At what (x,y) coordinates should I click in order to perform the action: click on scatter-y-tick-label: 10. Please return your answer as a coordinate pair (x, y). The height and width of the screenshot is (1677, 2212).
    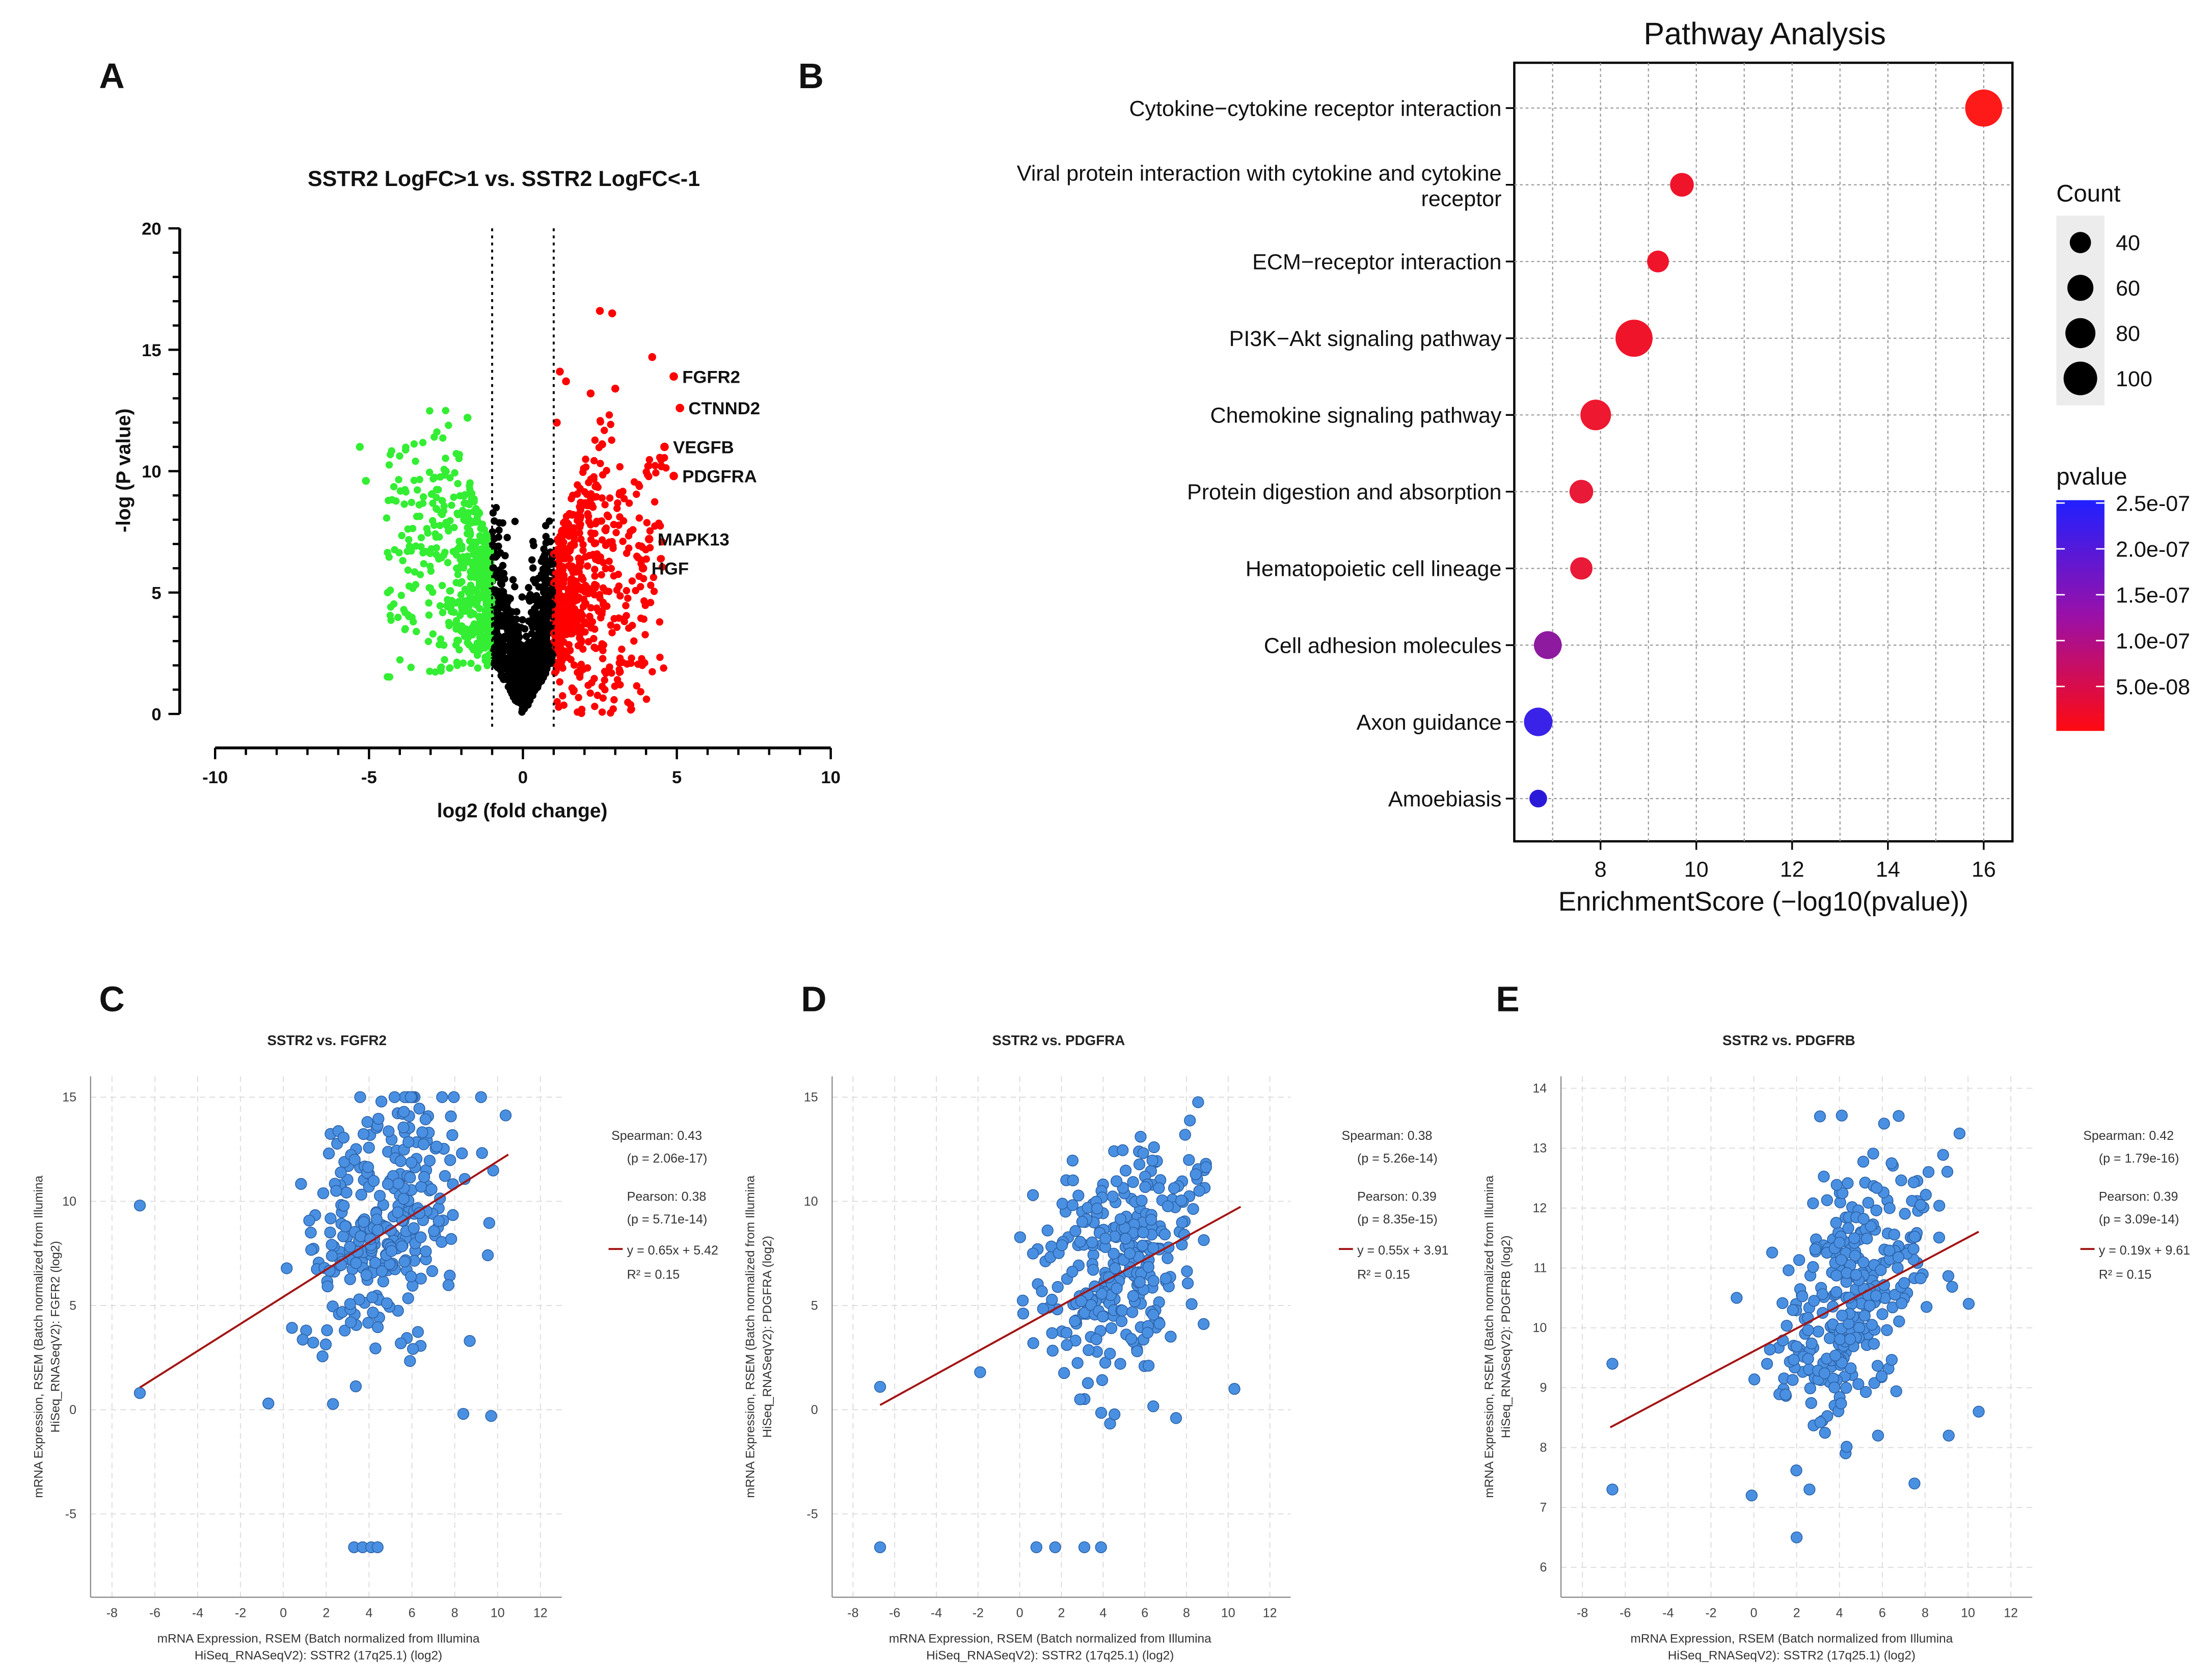
    Looking at the image, I should click on (69, 1202).